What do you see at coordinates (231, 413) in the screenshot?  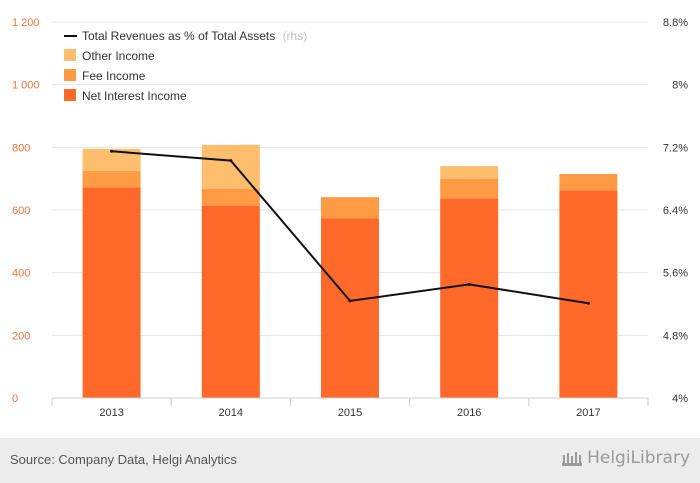 I see `x-tick-label: 2014` at bounding box center [231, 413].